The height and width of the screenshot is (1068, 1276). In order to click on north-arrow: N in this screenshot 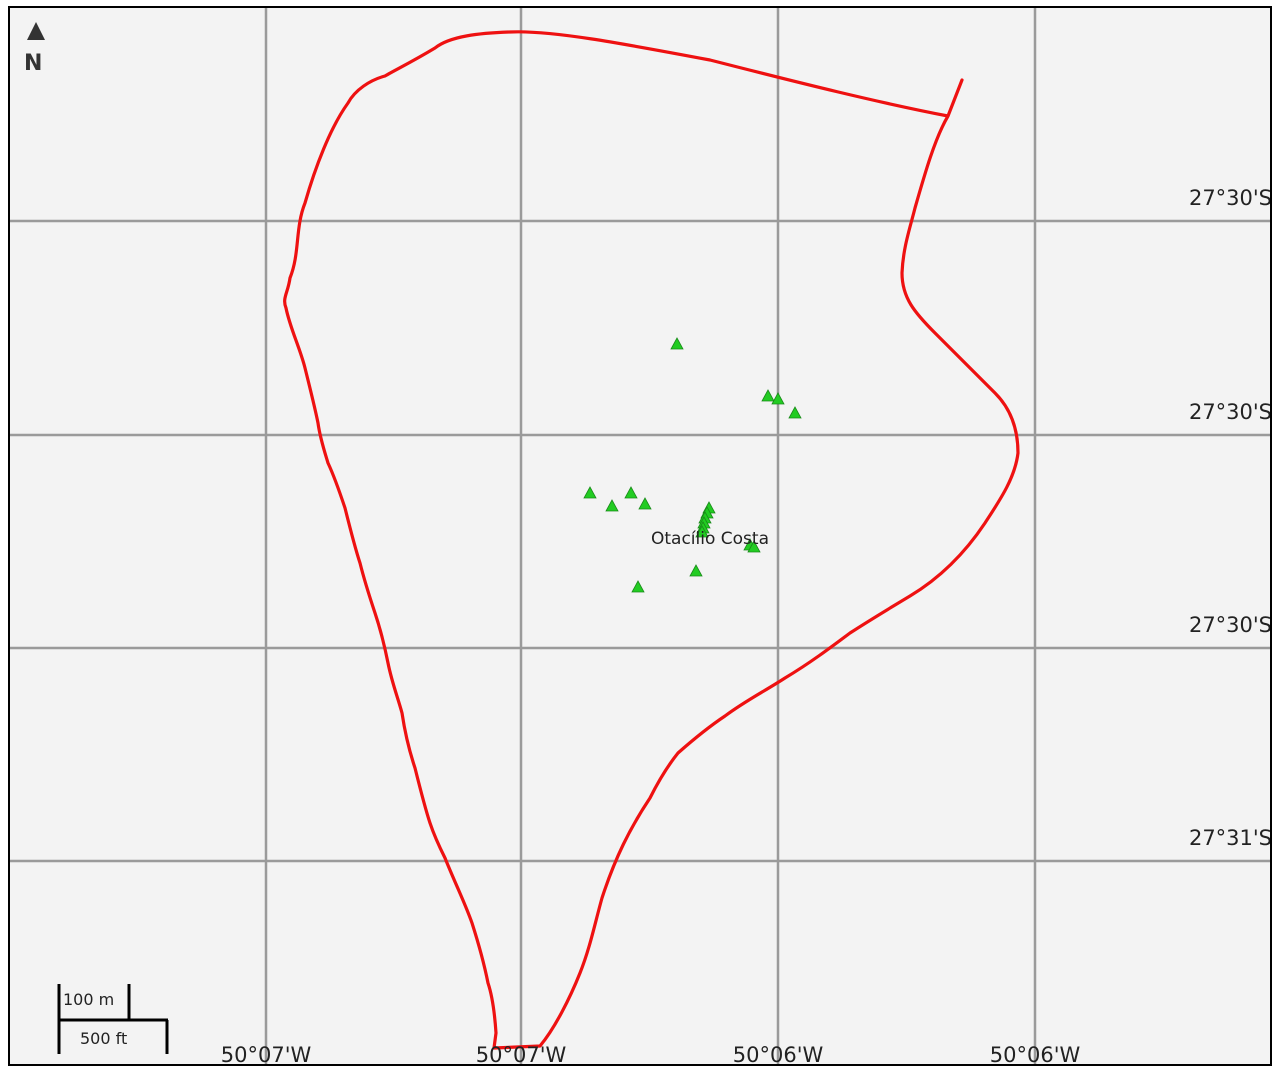, I will do `click(34, 49)`.